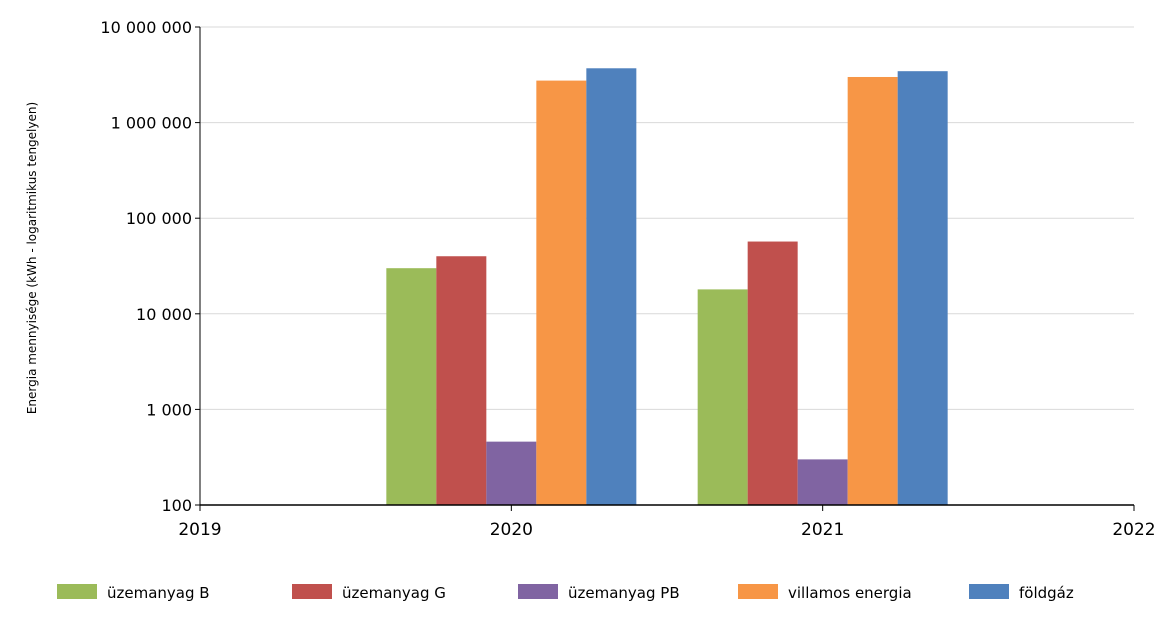 The width and height of the screenshot is (1166, 628). I want to click on legend-label: földgáz, so click(1046, 593).